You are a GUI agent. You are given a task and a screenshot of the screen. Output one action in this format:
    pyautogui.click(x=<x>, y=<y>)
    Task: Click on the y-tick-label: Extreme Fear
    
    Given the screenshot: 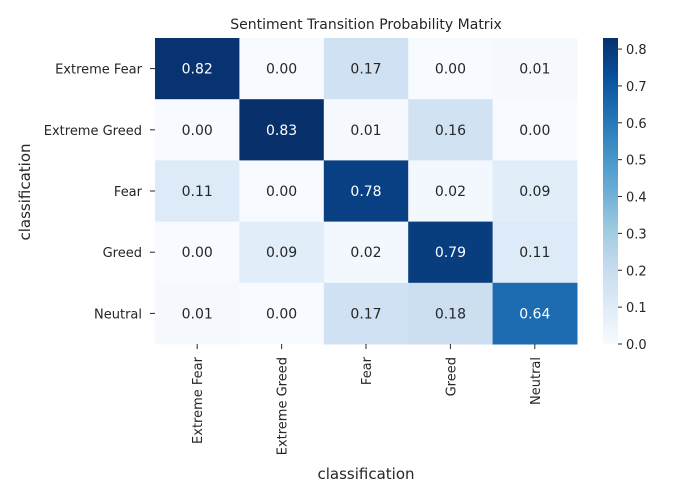 What is the action you would take?
    pyautogui.click(x=99, y=70)
    